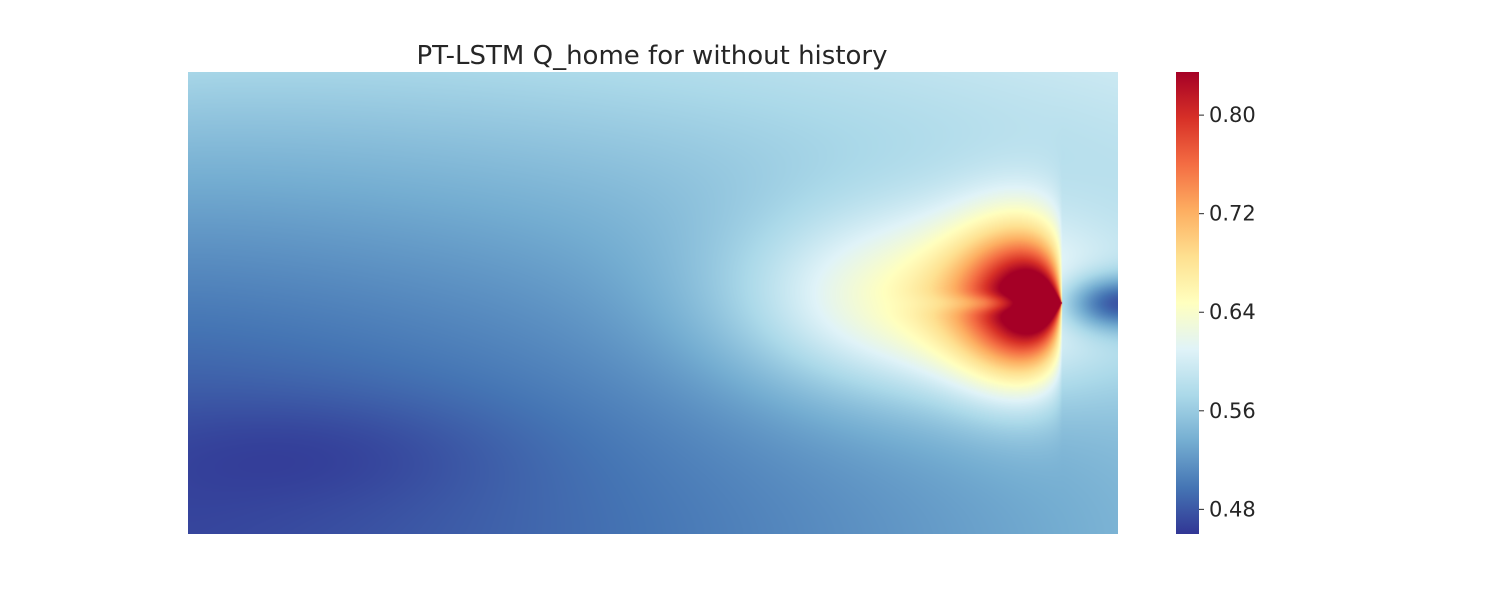  What do you see at coordinates (1232, 214) in the screenshot?
I see `colorbar-tick-label: 0.72` at bounding box center [1232, 214].